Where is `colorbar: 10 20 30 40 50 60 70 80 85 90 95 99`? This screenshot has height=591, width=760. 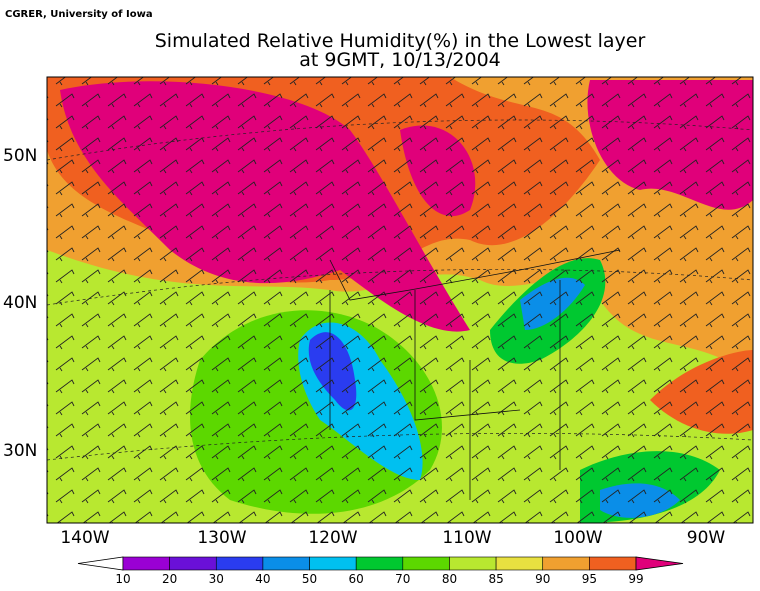
colorbar: 10 20 30 40 50 60 70 80 85 90 95 99 is located at coordinates (380, 571).